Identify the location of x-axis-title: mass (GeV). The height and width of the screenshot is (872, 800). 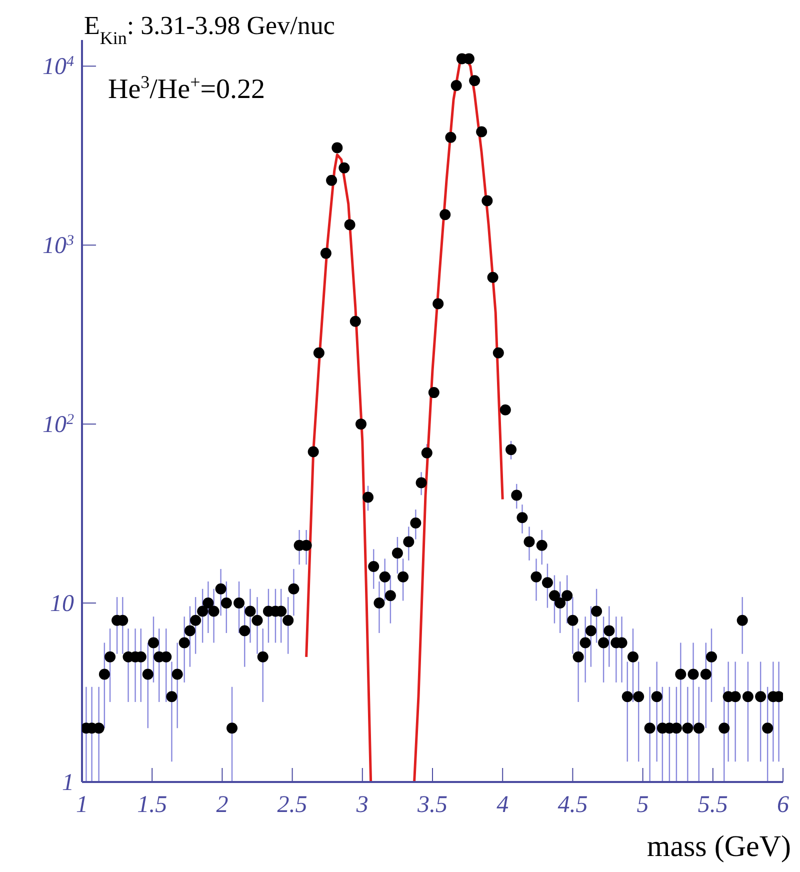
(718, 846).